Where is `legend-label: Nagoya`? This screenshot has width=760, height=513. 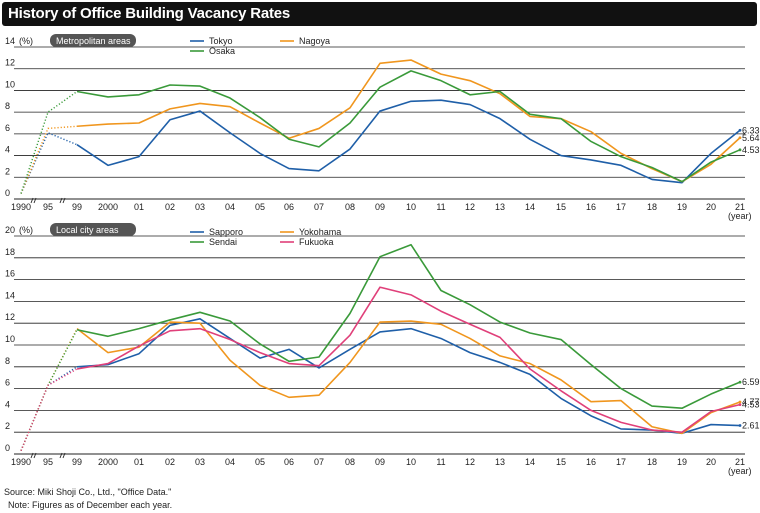 legend-label: Nagoya is located at coordinates (314, 41).